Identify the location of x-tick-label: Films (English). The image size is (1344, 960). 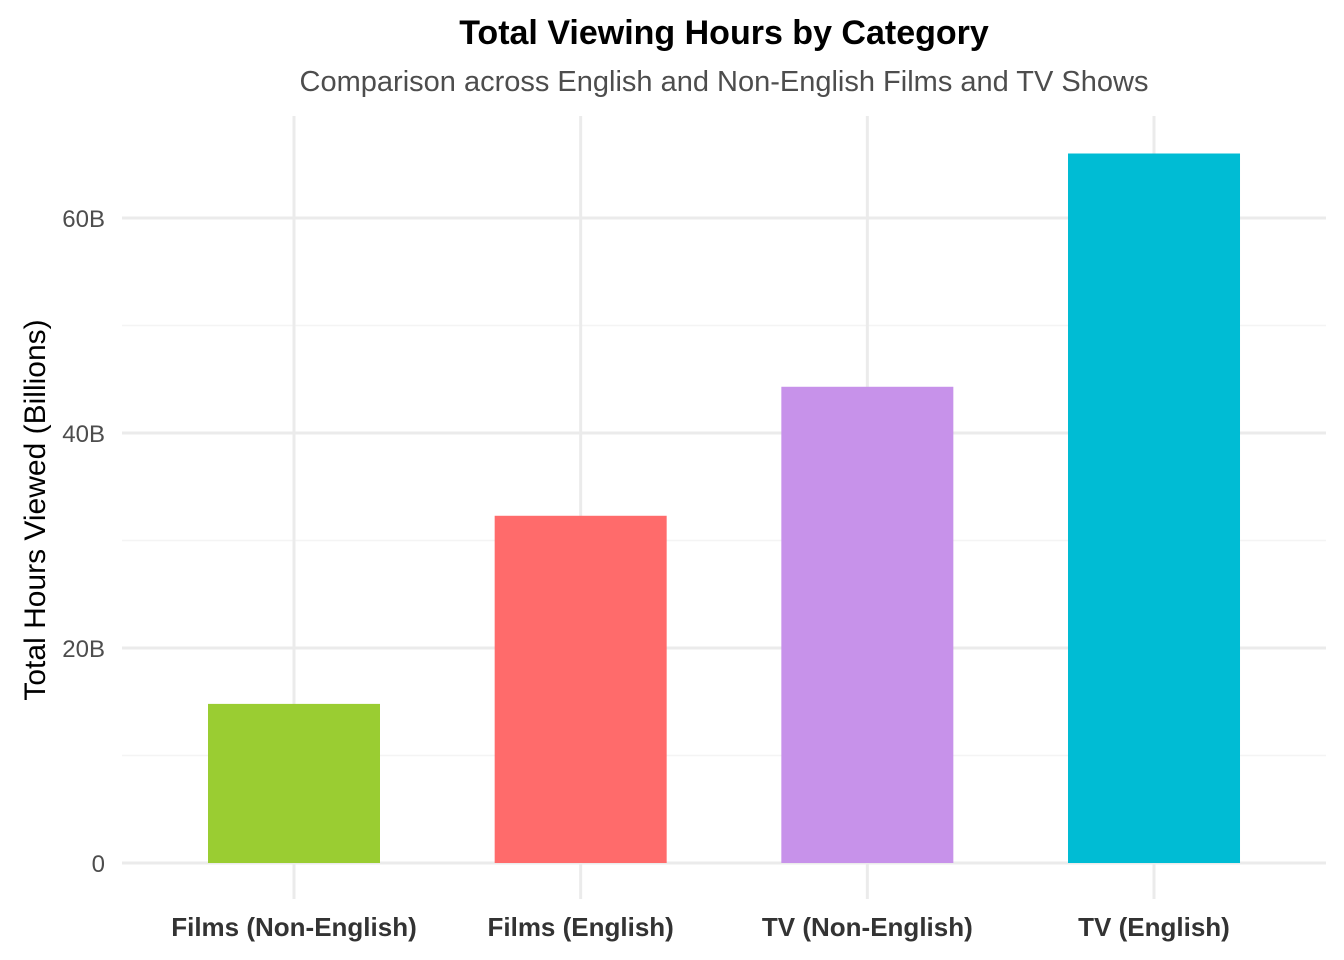
(580, 927).